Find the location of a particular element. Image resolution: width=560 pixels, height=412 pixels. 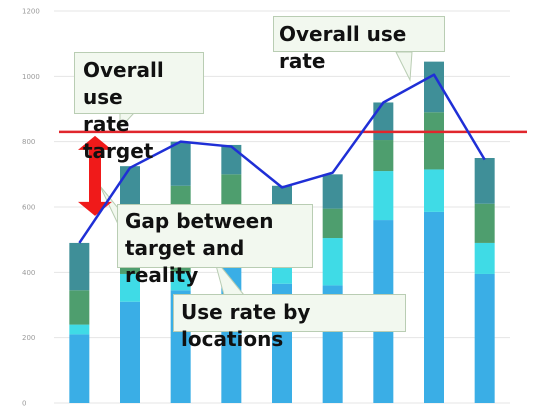

y-tick-label: 1200 is located at coordinates (31, 12).